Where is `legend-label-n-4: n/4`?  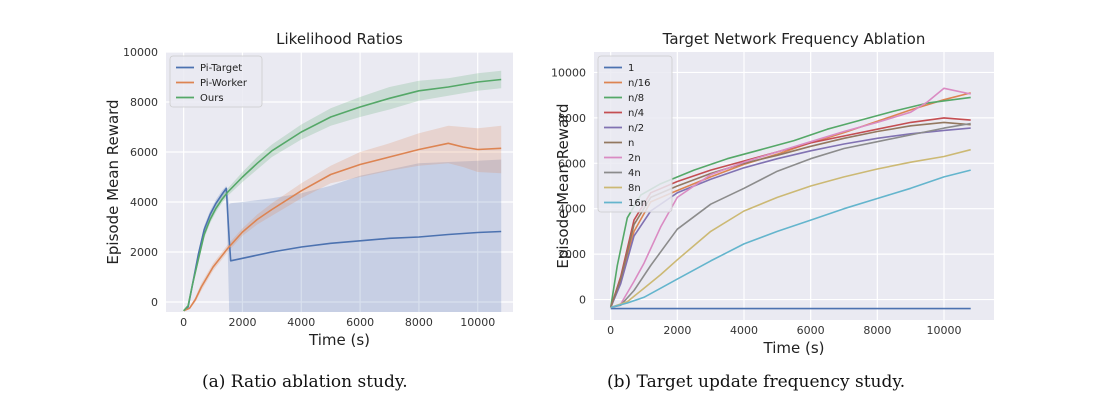
legend-label-n-4: n/4 is located at coordinates (636, 113).